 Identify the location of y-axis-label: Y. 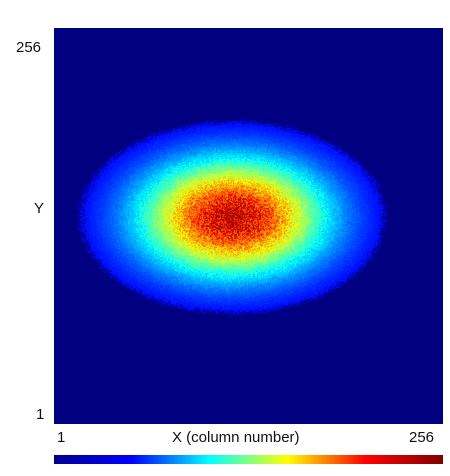
(39, 208).